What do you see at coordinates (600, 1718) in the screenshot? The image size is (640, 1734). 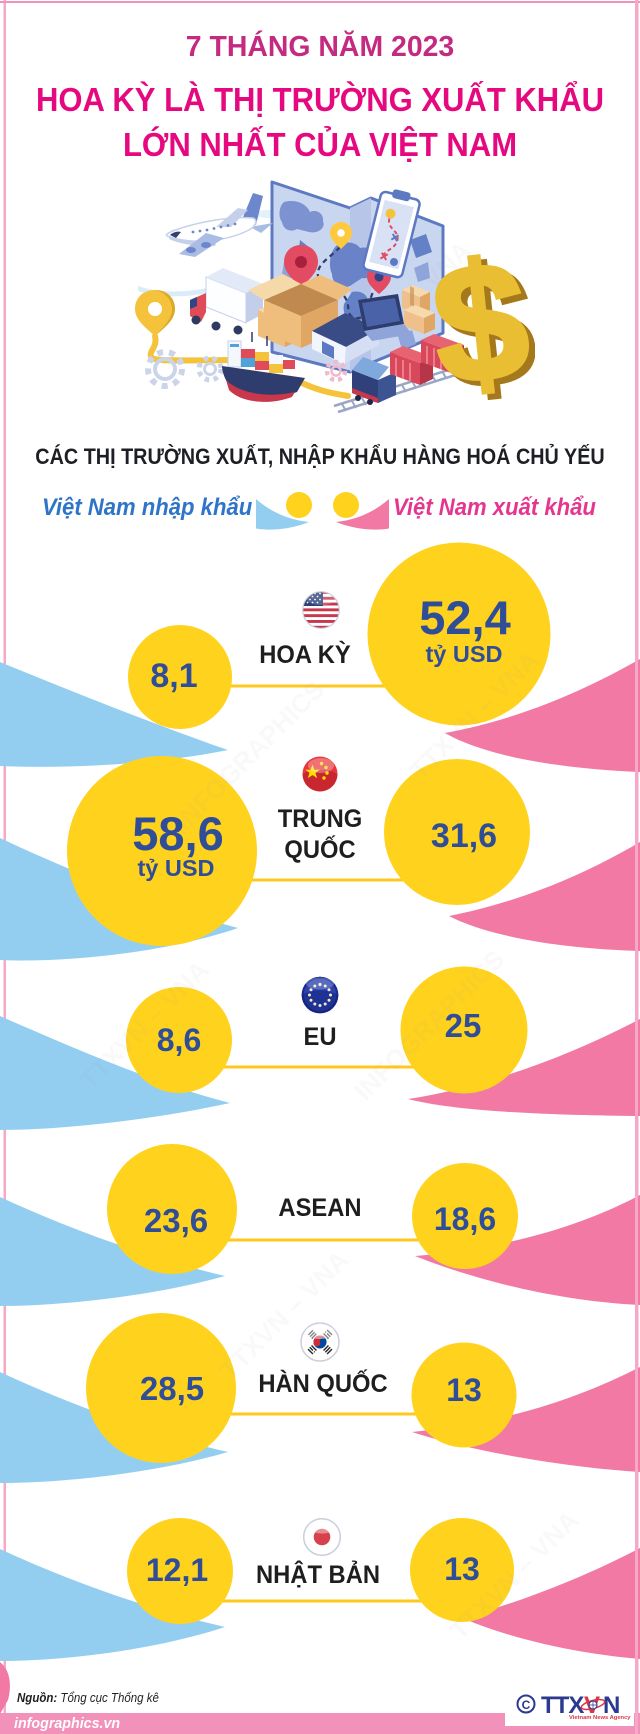 I see `svg-text: Vietnam News Agency` at bounding box center [600, 1718].